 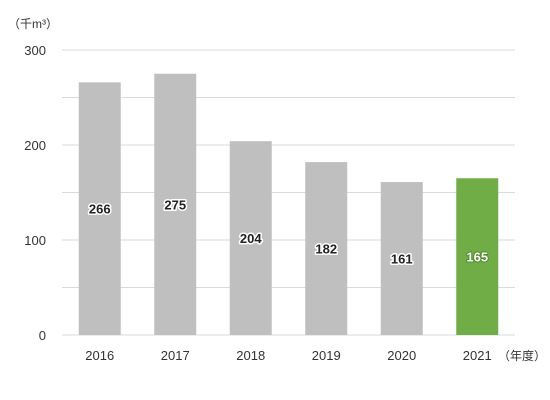 I want to click on bar-2021, so click(x=477, y=256).